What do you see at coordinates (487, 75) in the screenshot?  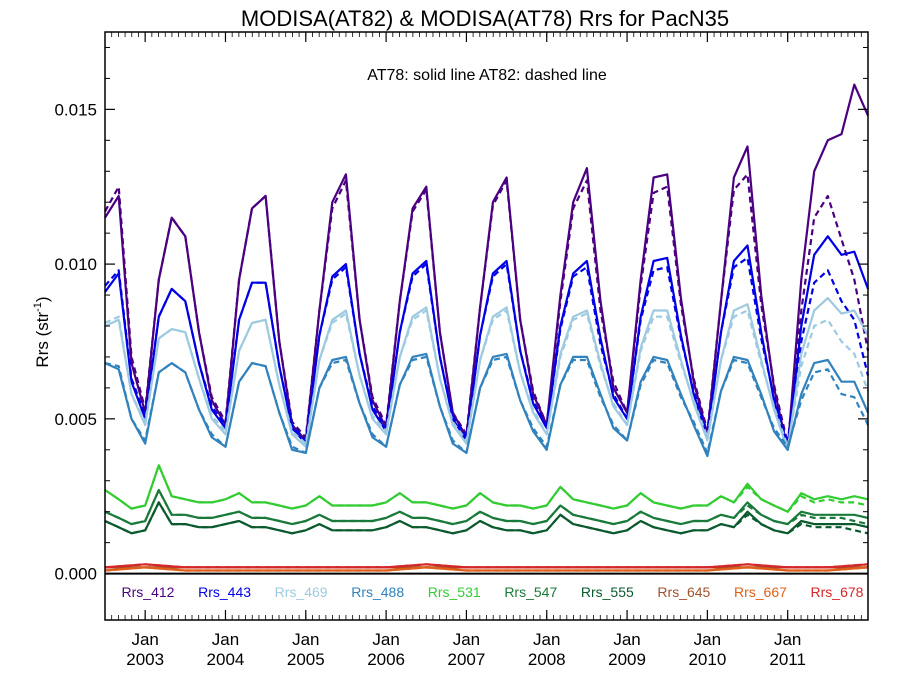 I see `line-style-annotation: AT78: solid line AT82: dashed line` at bounding box center [487, 75].